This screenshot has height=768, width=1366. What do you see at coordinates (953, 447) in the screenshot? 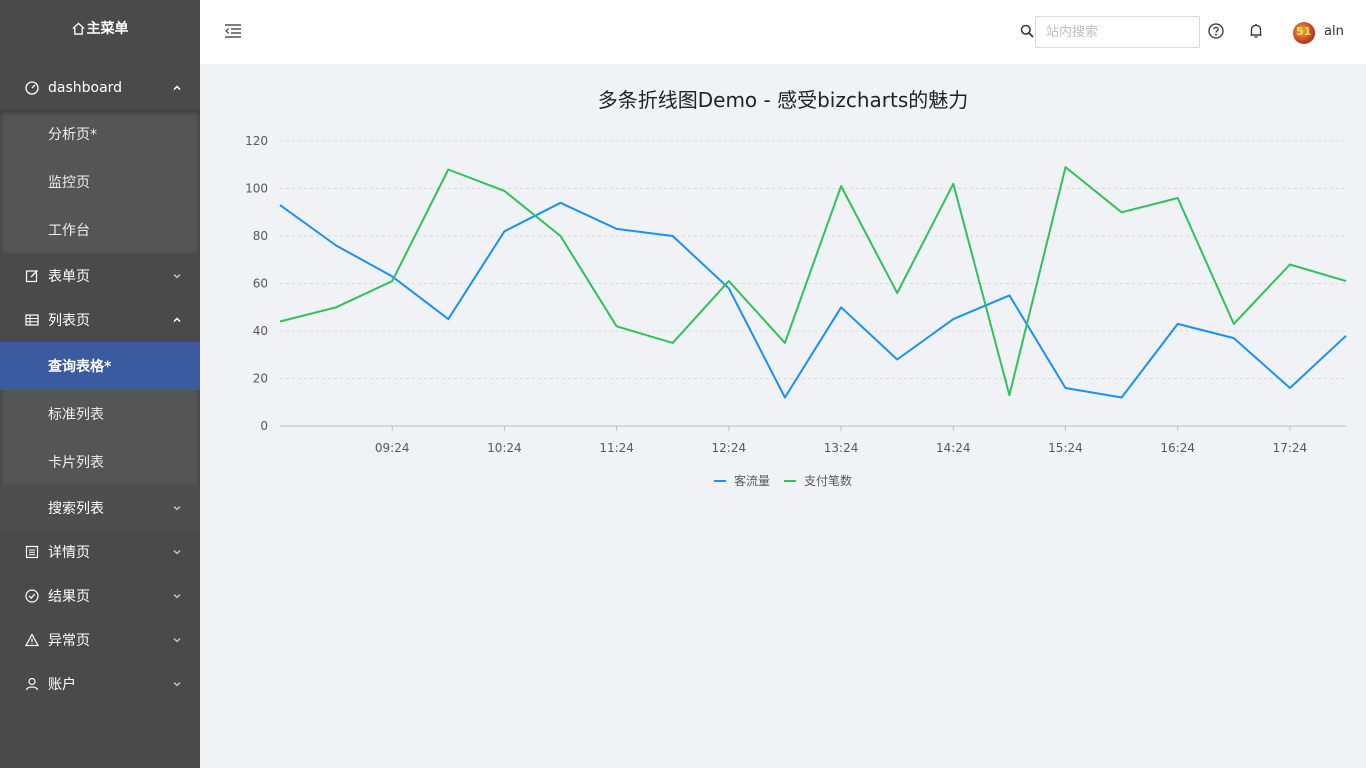
I see `x-tick-label: 14:24` at bounding box center [953, 447].